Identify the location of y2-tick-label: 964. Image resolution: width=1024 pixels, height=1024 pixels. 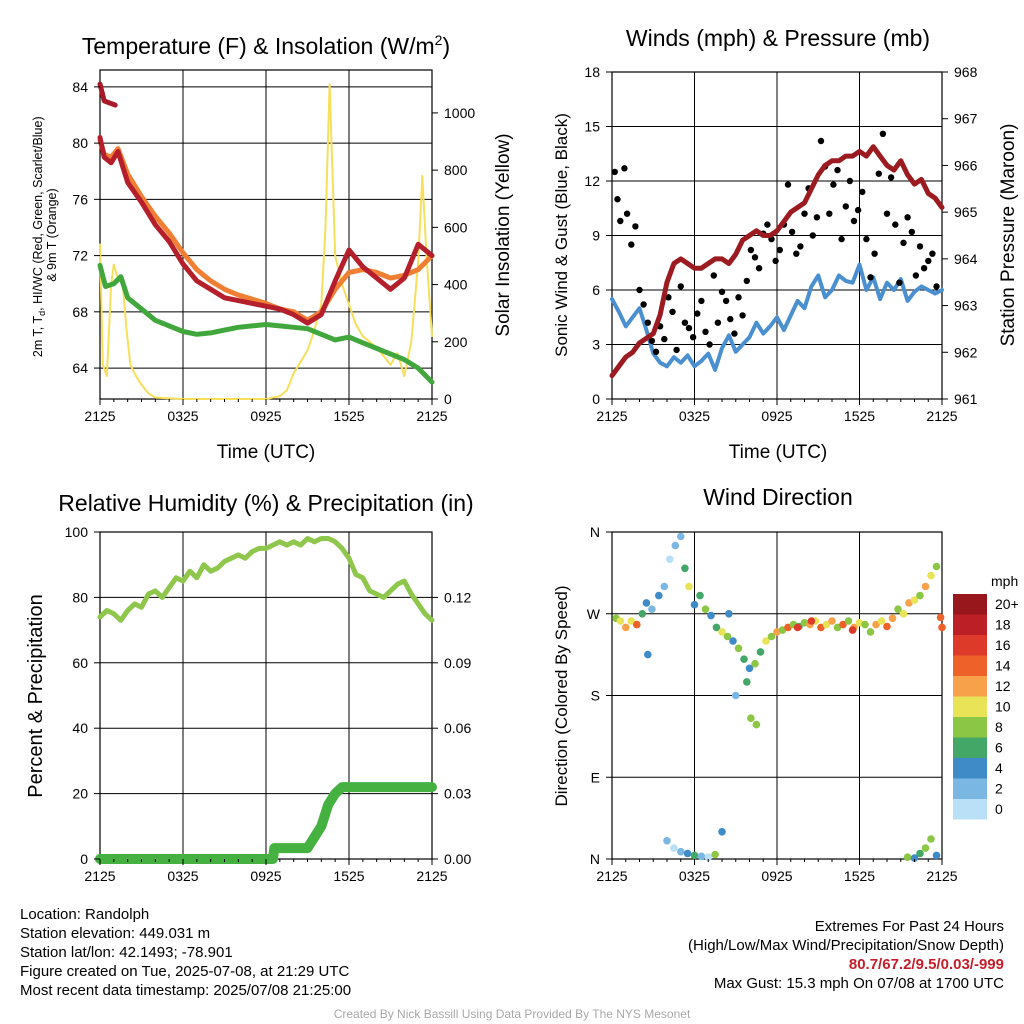
(966, 259).